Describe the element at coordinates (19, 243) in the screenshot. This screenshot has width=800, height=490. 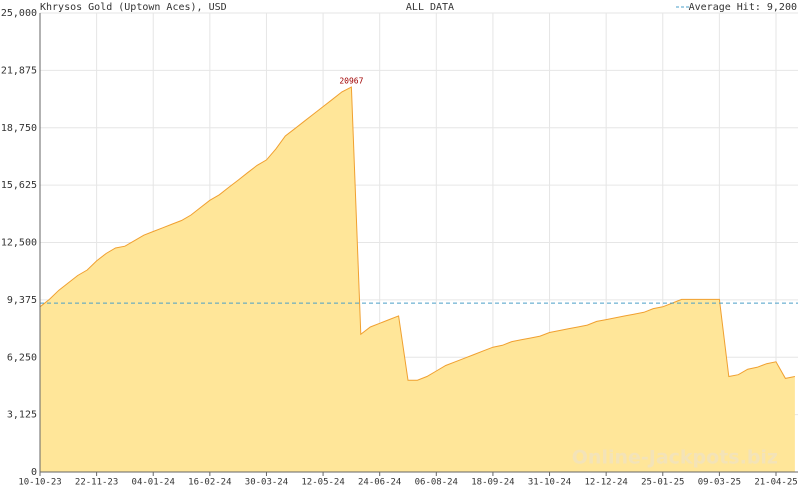
I see `y-tick-label: 12,500` at that location.